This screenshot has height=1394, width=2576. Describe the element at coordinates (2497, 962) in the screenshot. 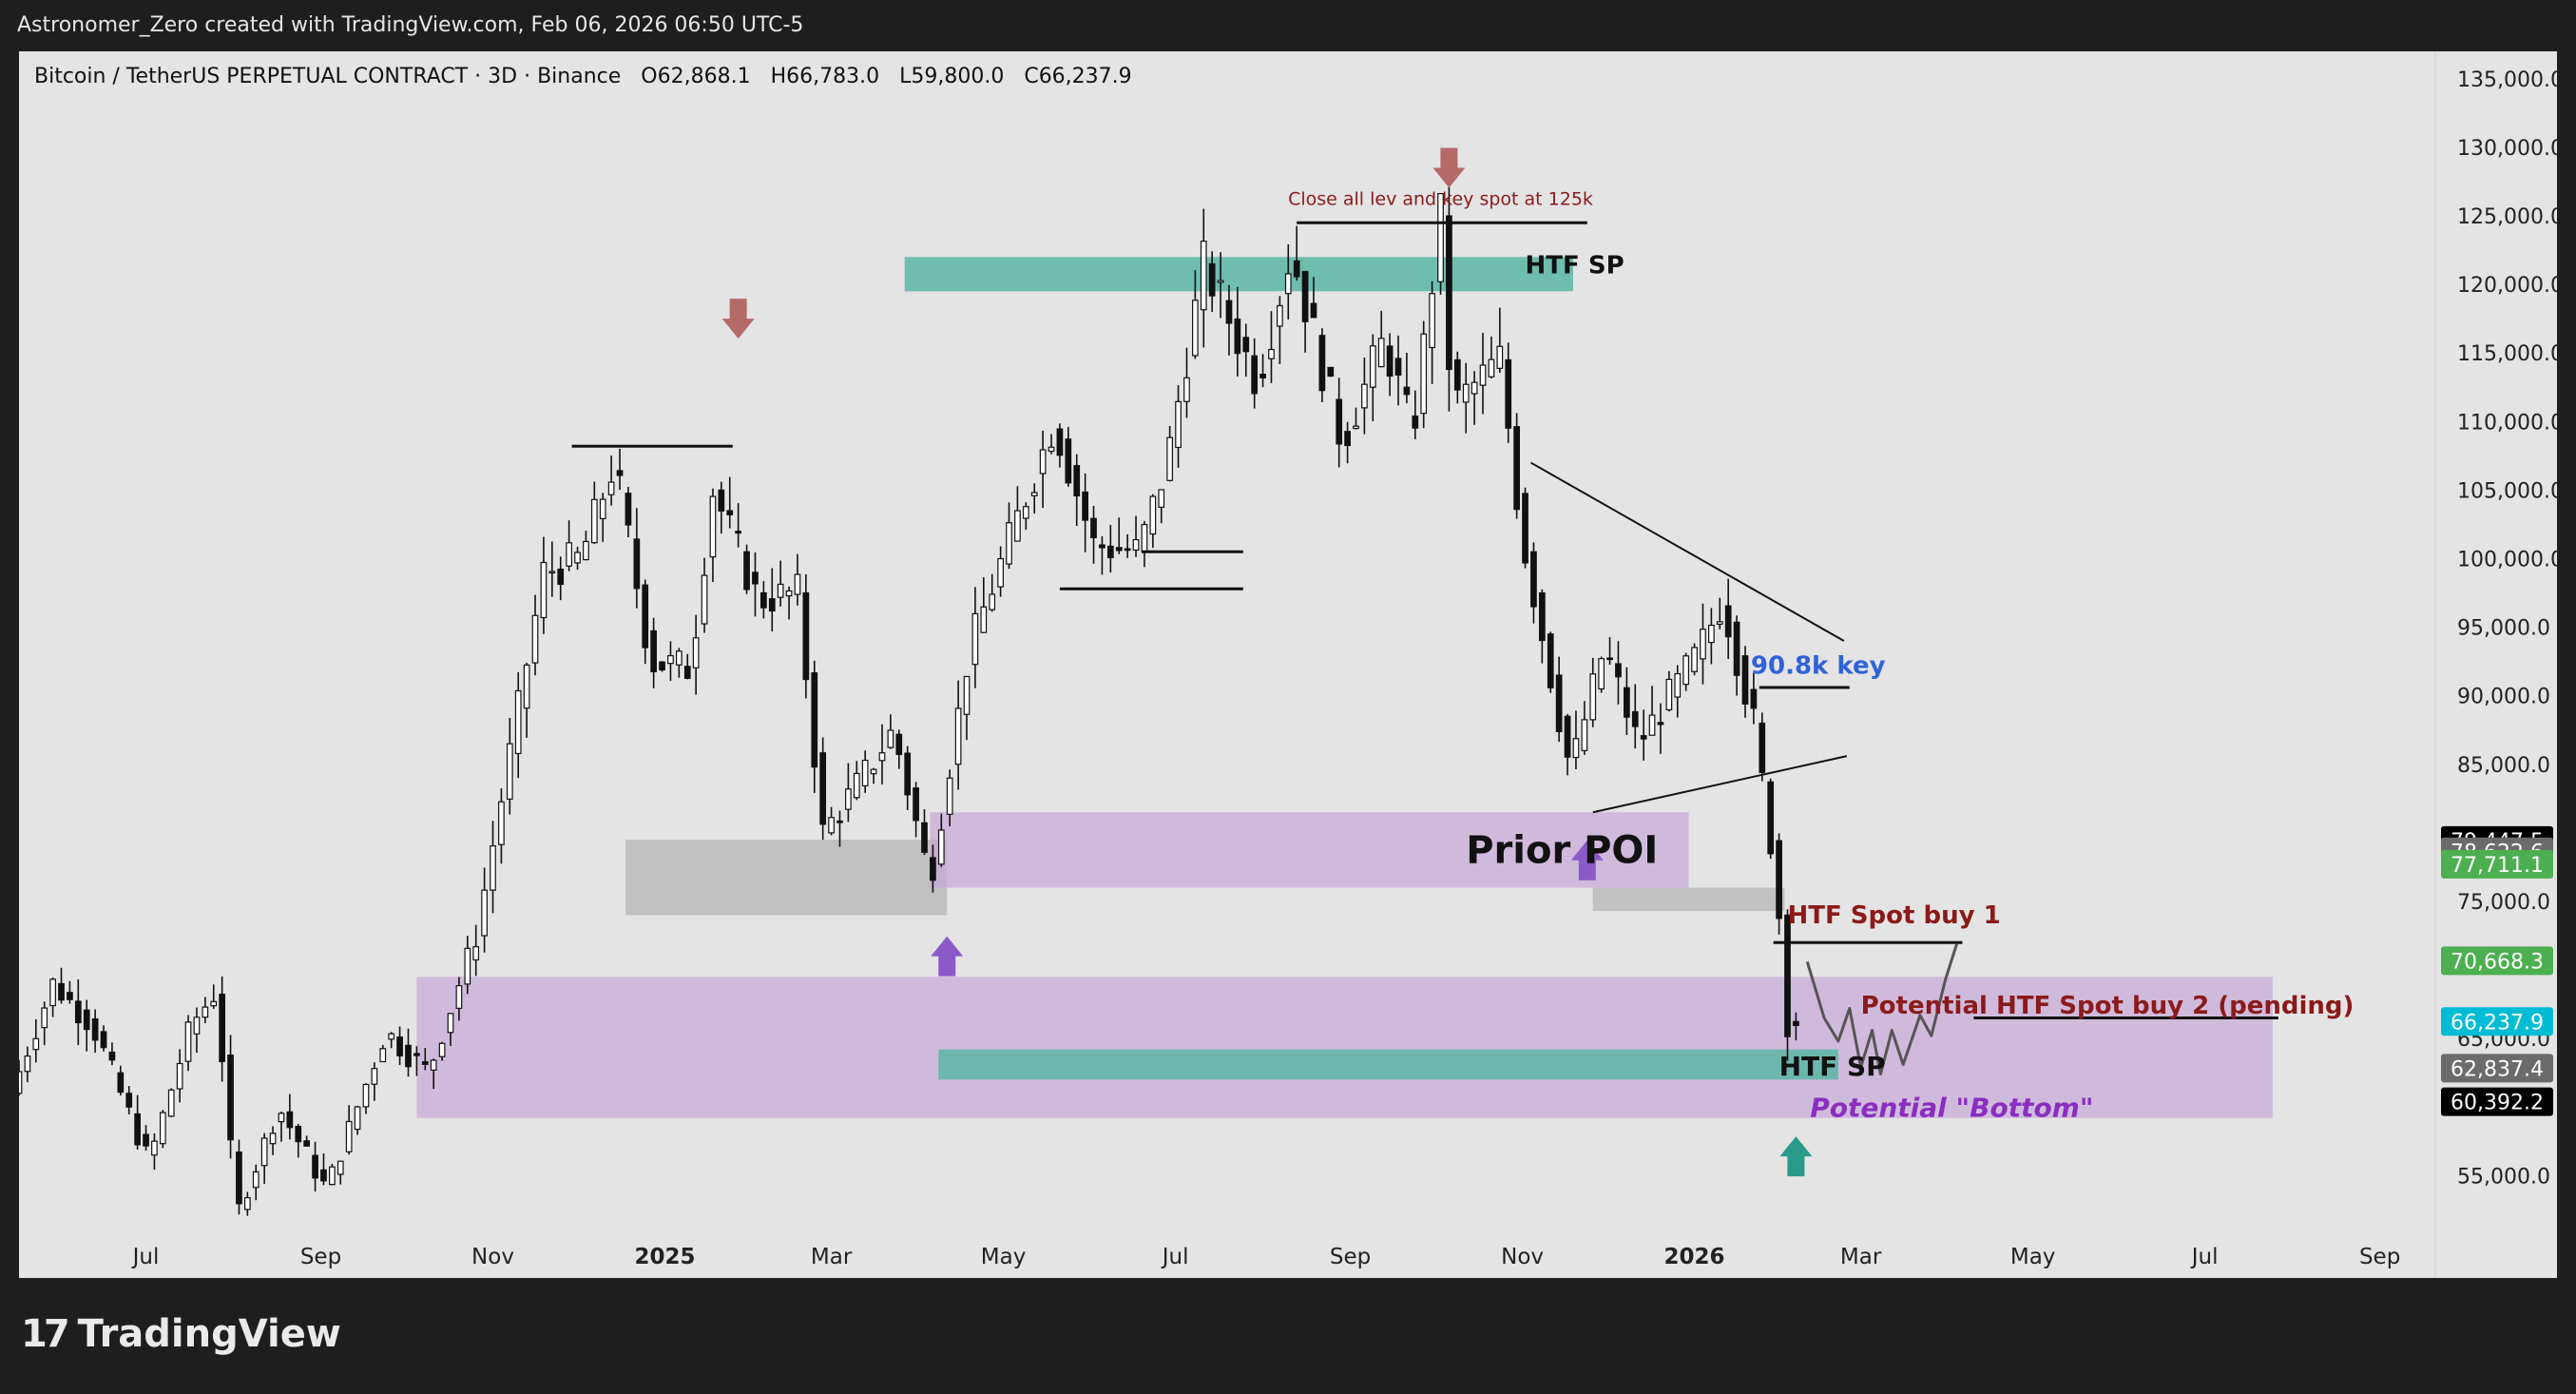

I see `price-label-value: 70,668.3` at that location.